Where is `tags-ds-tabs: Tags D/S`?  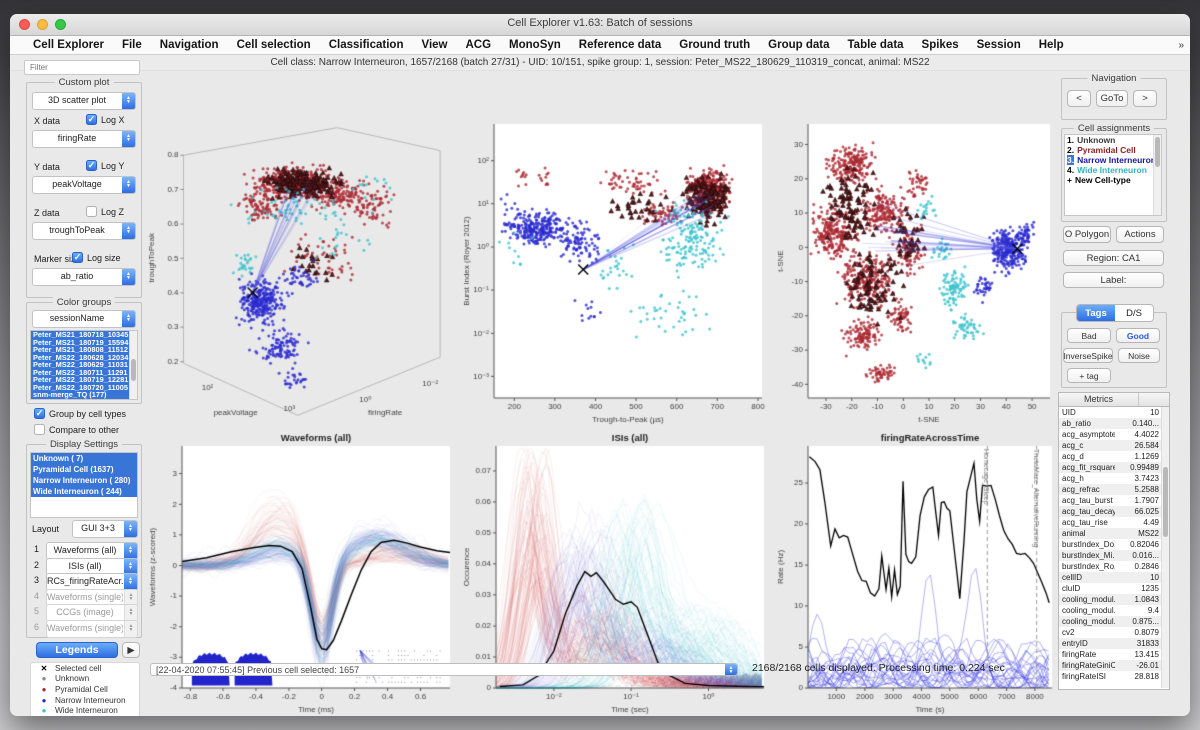
tags-ds-tabs: Tags D/S is located at coordinates (1115, 313).